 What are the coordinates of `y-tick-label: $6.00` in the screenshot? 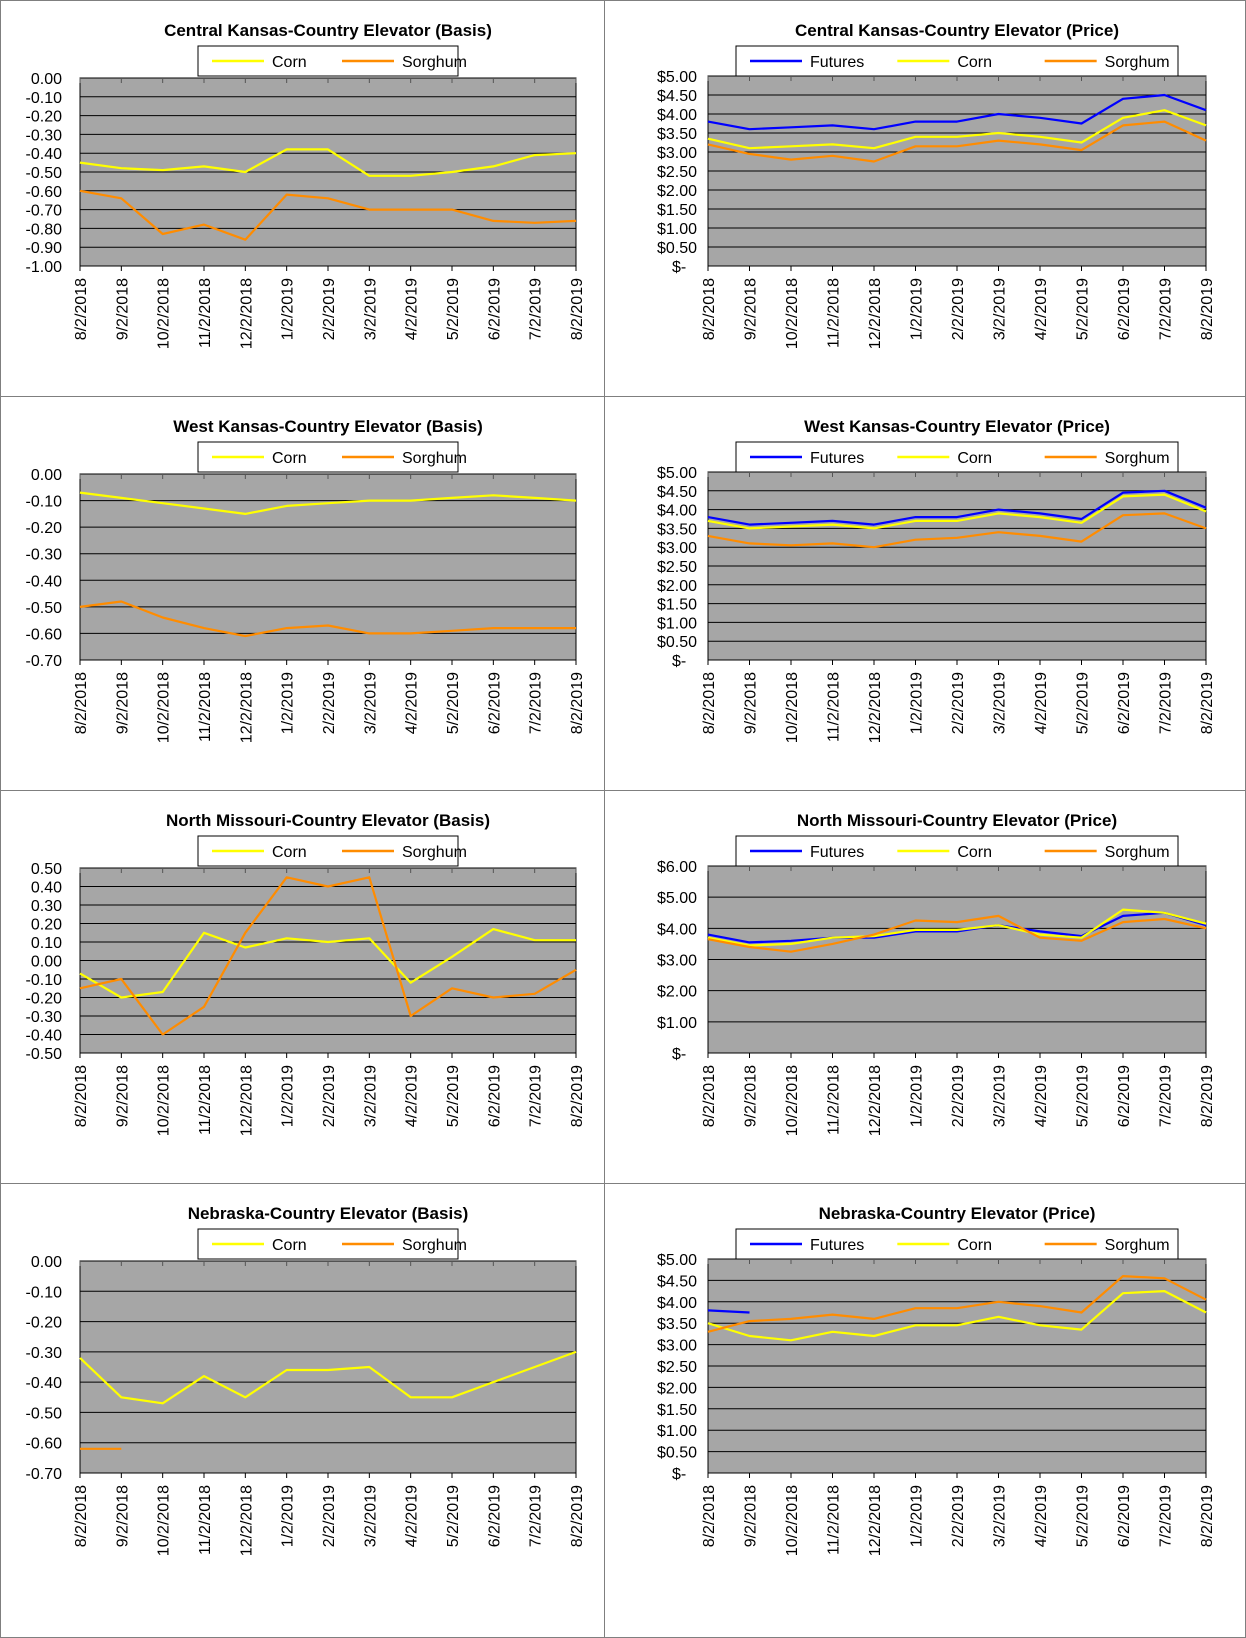 It's located at (677, 867).